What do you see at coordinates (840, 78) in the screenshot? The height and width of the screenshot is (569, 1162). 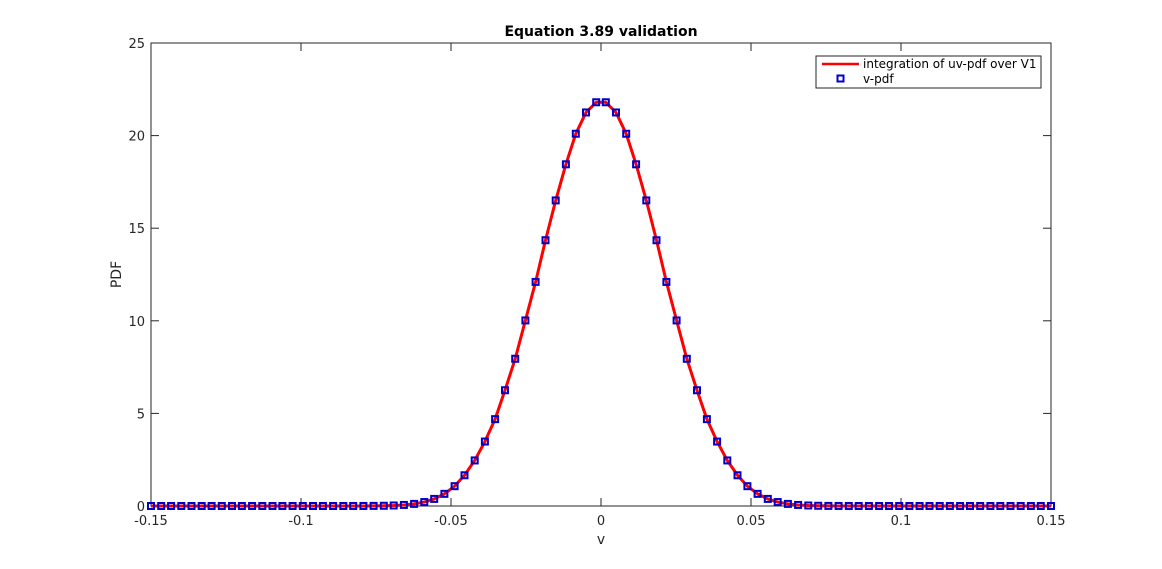 I see `legend-marker-swatch` at bounding box center [840, 78].